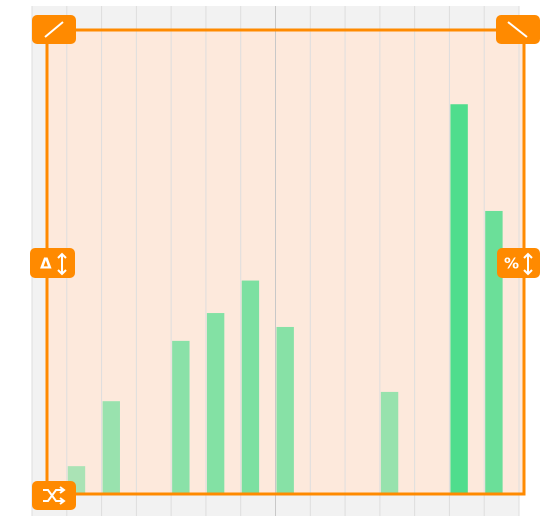 The image size is (555, 518). I want to click on handle-top-left, so click(54, 29).